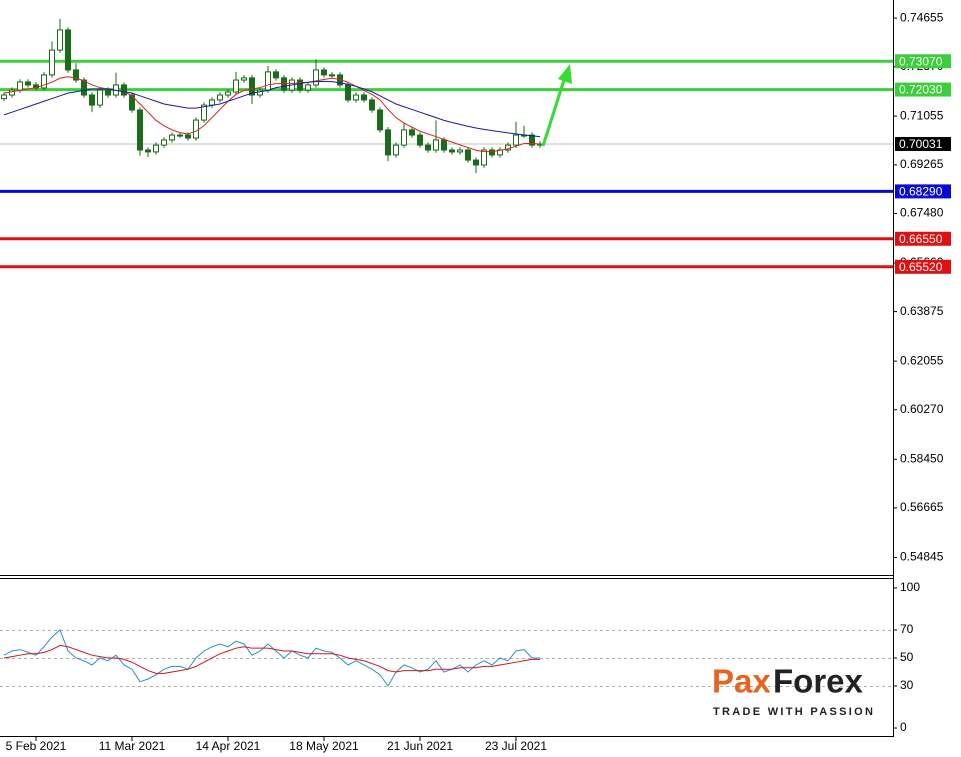 Image resolution: width=961 pixels, height=757 pixels. What do you see at coordinates (132, 746) in the screenshot?
I see `x-tick-label: 11 Mar 2021` at bounding box center [132, 746].